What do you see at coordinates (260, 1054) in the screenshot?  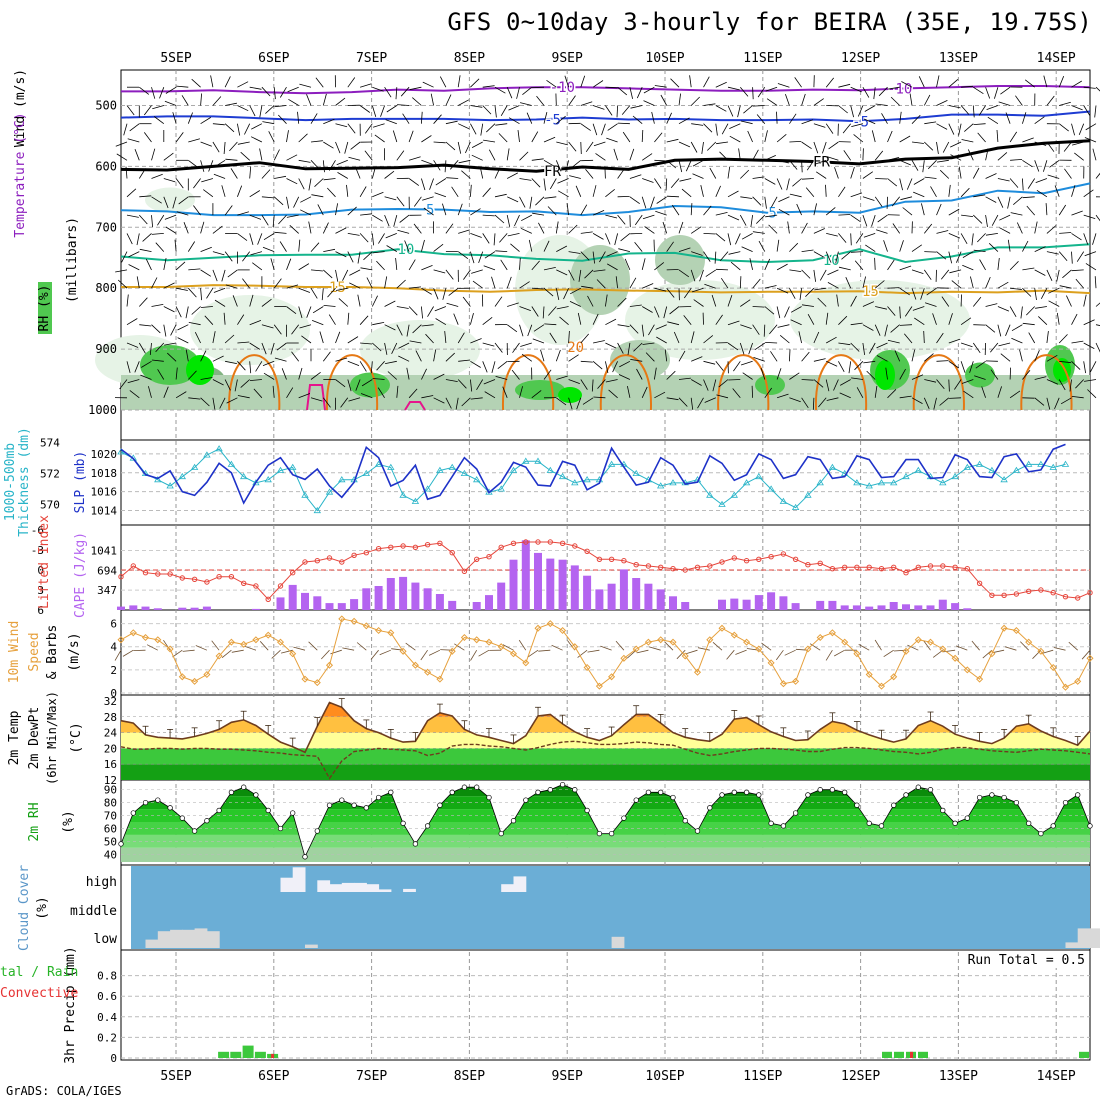 I see `rain-bar` at bounding box center [260, 1054].